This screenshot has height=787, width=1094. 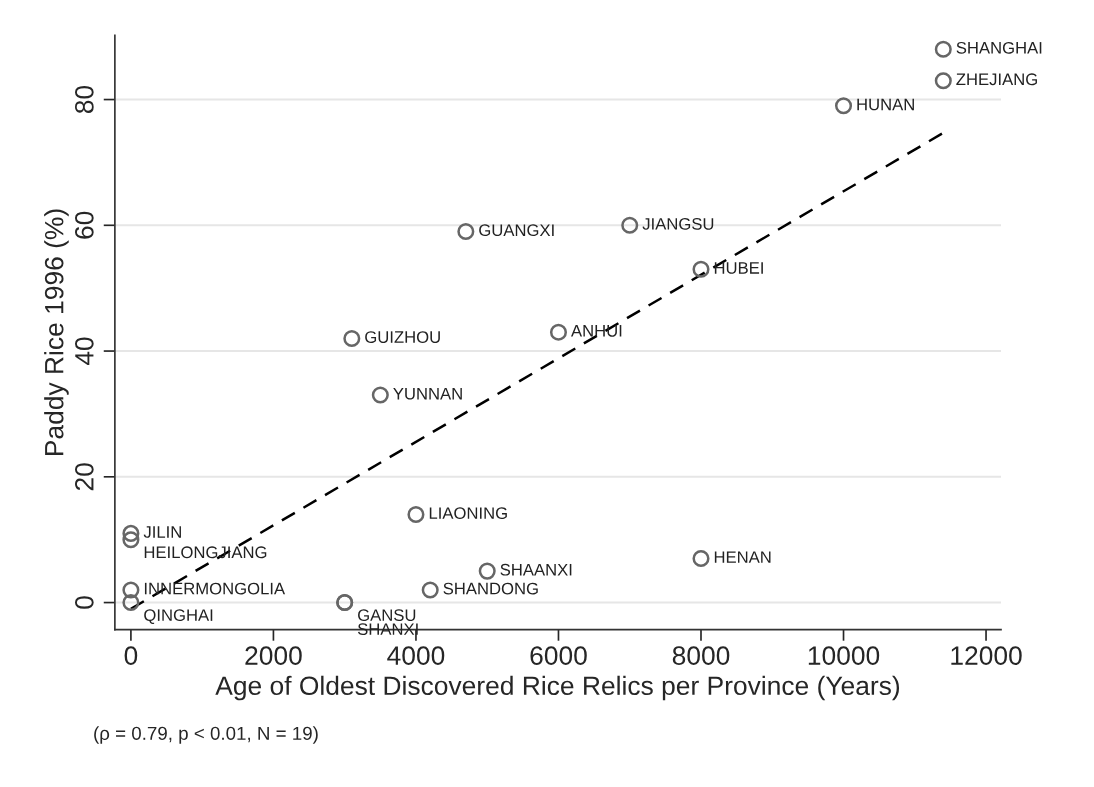 What do you see at coordinates (490, 588) in the screenshot?
I see `annotation: SHANDONG` at bounding box center [490, 588].